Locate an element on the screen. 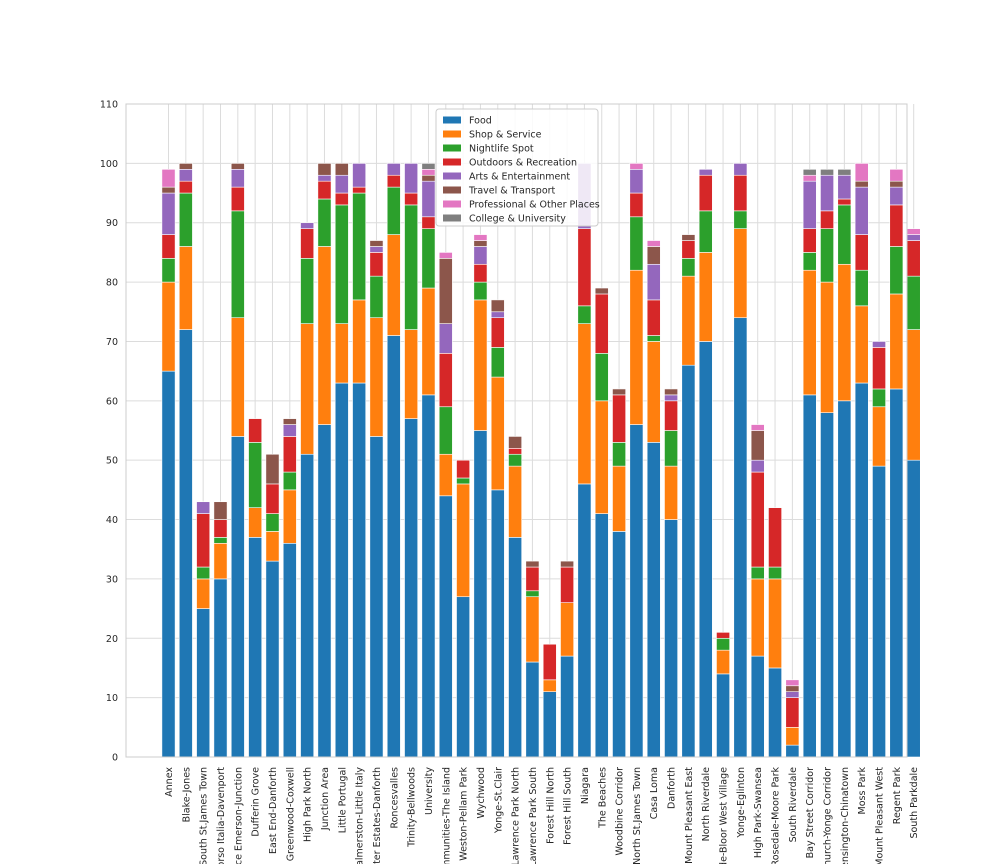 The image size is (1008, 864). x-tick-label: Bay Street Corridor is located at coordinates (810, 812).